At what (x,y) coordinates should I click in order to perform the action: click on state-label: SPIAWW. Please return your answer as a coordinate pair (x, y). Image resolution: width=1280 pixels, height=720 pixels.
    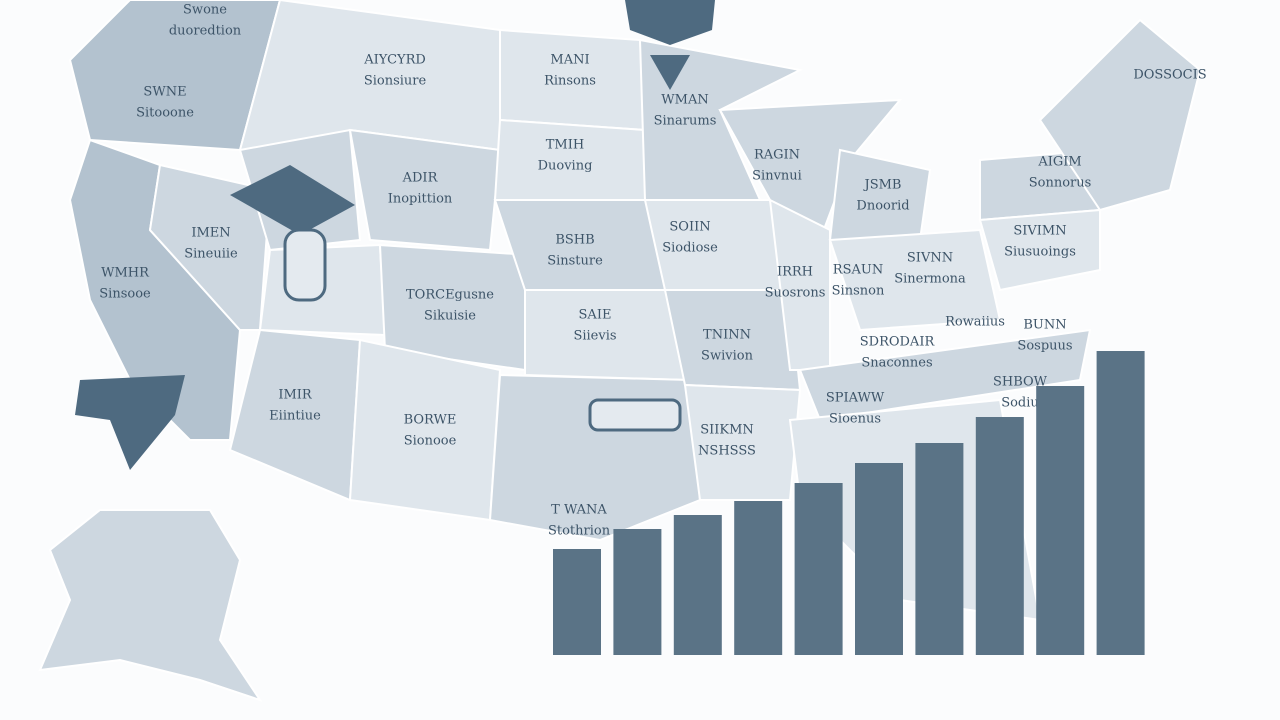
    Looking at the image, I should click on (855, 398).